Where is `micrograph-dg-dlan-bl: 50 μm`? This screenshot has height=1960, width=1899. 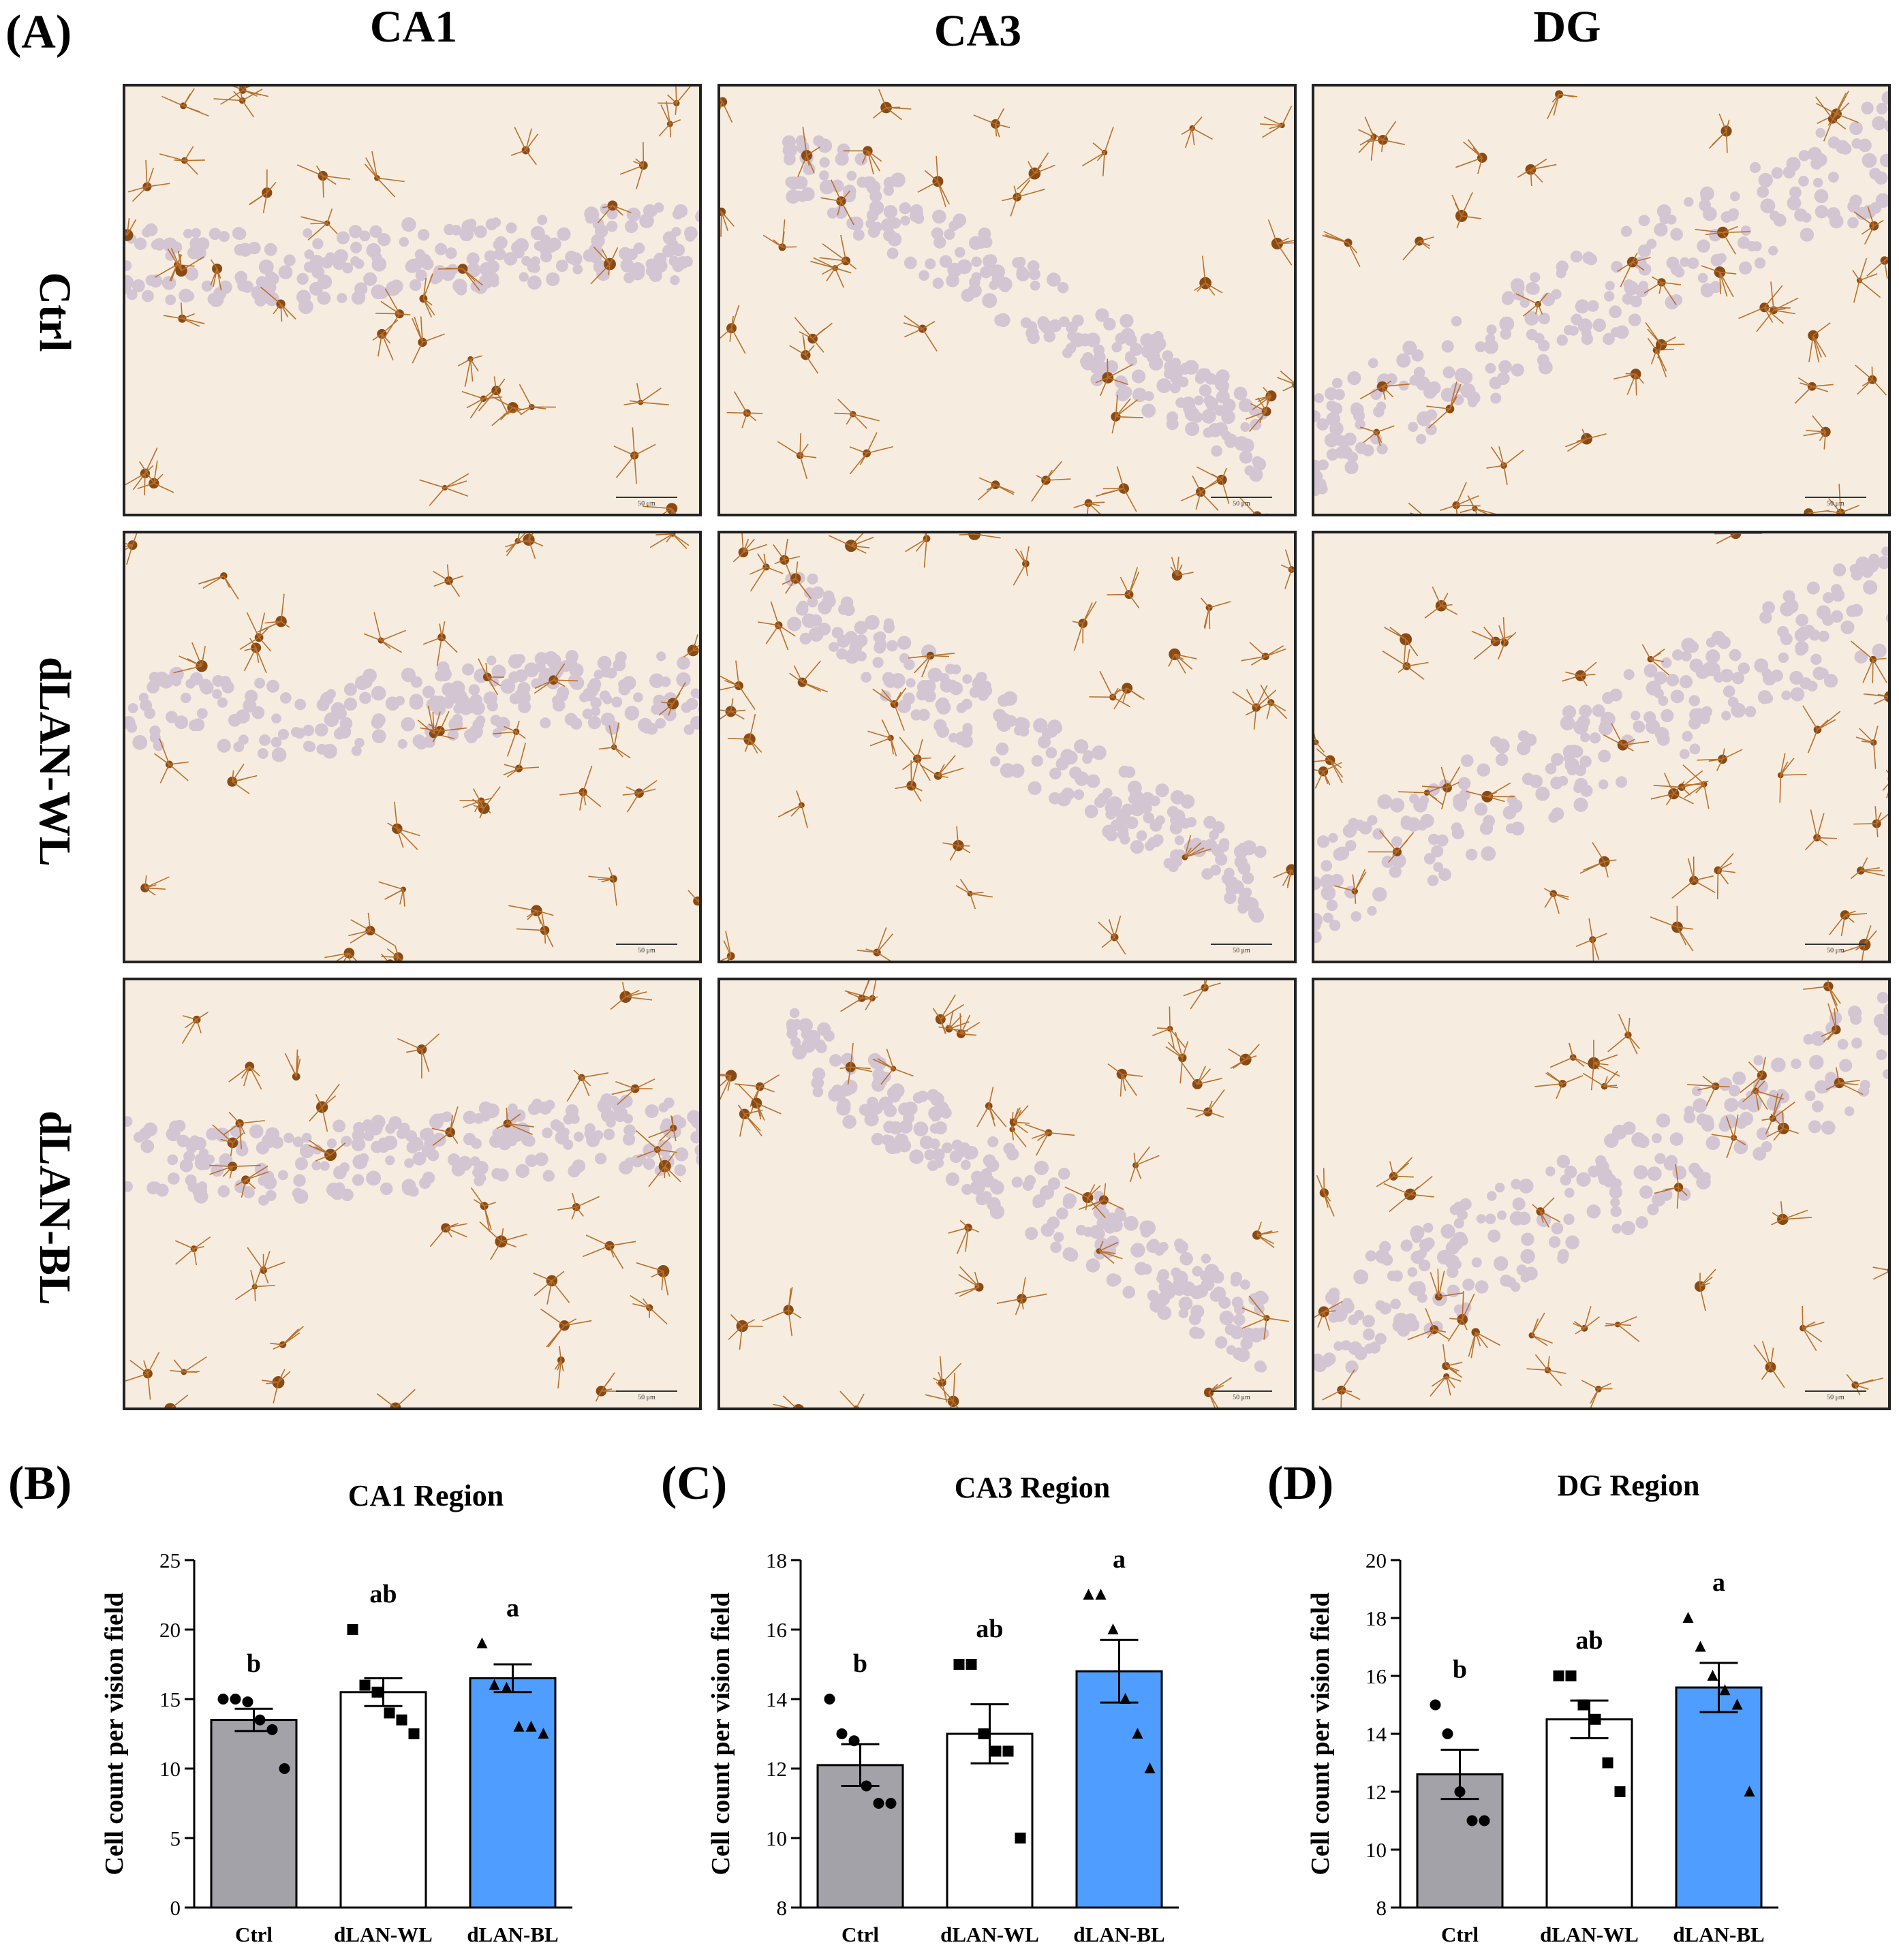 micrograph-dg-dlan-bl: 50 μm is located at coordinates (1601, 1194).